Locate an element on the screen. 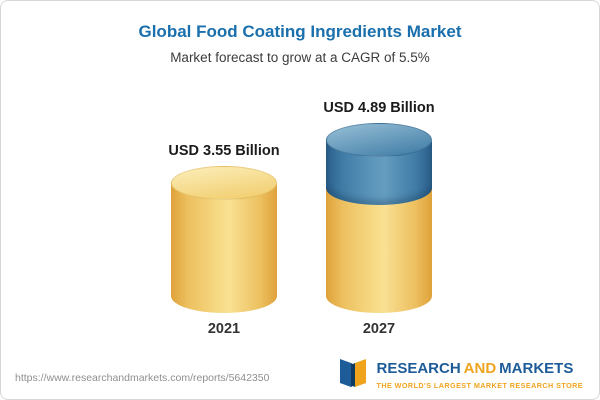 This screenshot has height=400, width=600. value-label-2021: USD 3.55 Billion is located at coordinates (224, 151).